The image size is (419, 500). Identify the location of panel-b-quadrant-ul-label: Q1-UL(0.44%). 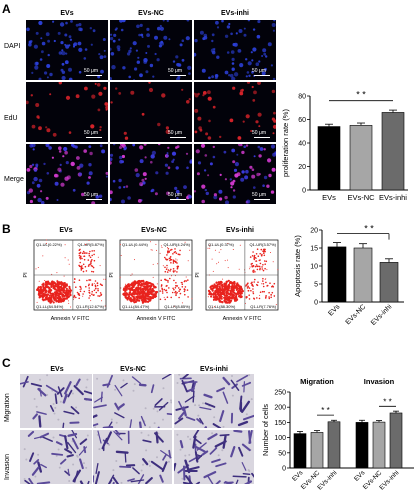
(135, 244).